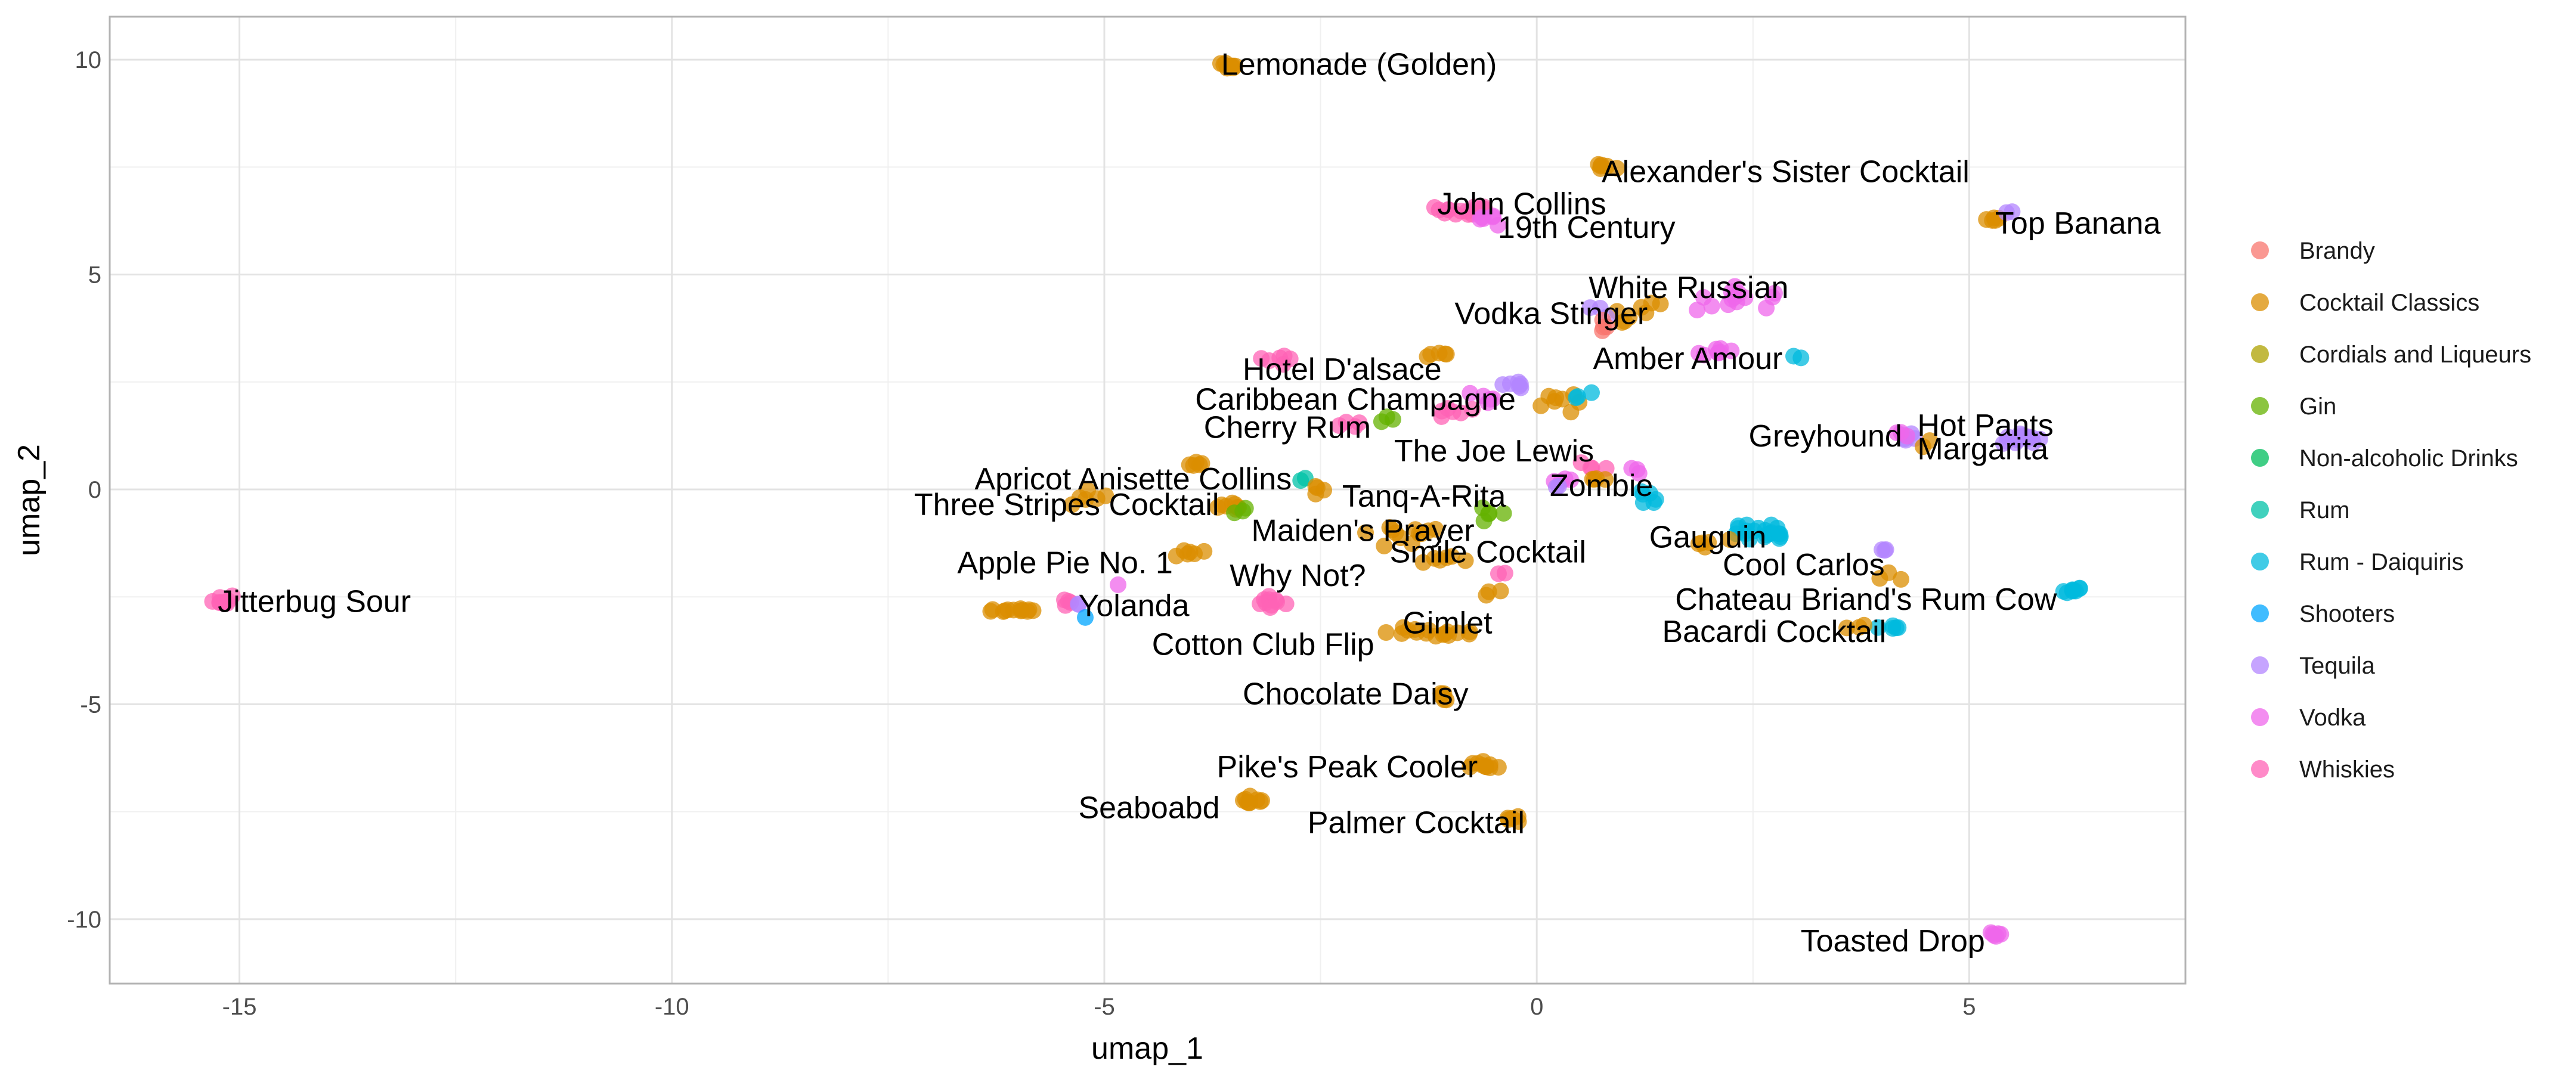 This screenshot has width=2576, height=1076. What do you see at coordinates (1522, 204) in the screenshot?
I see `point-label: John Collins` at bounding box center [1522, 204].